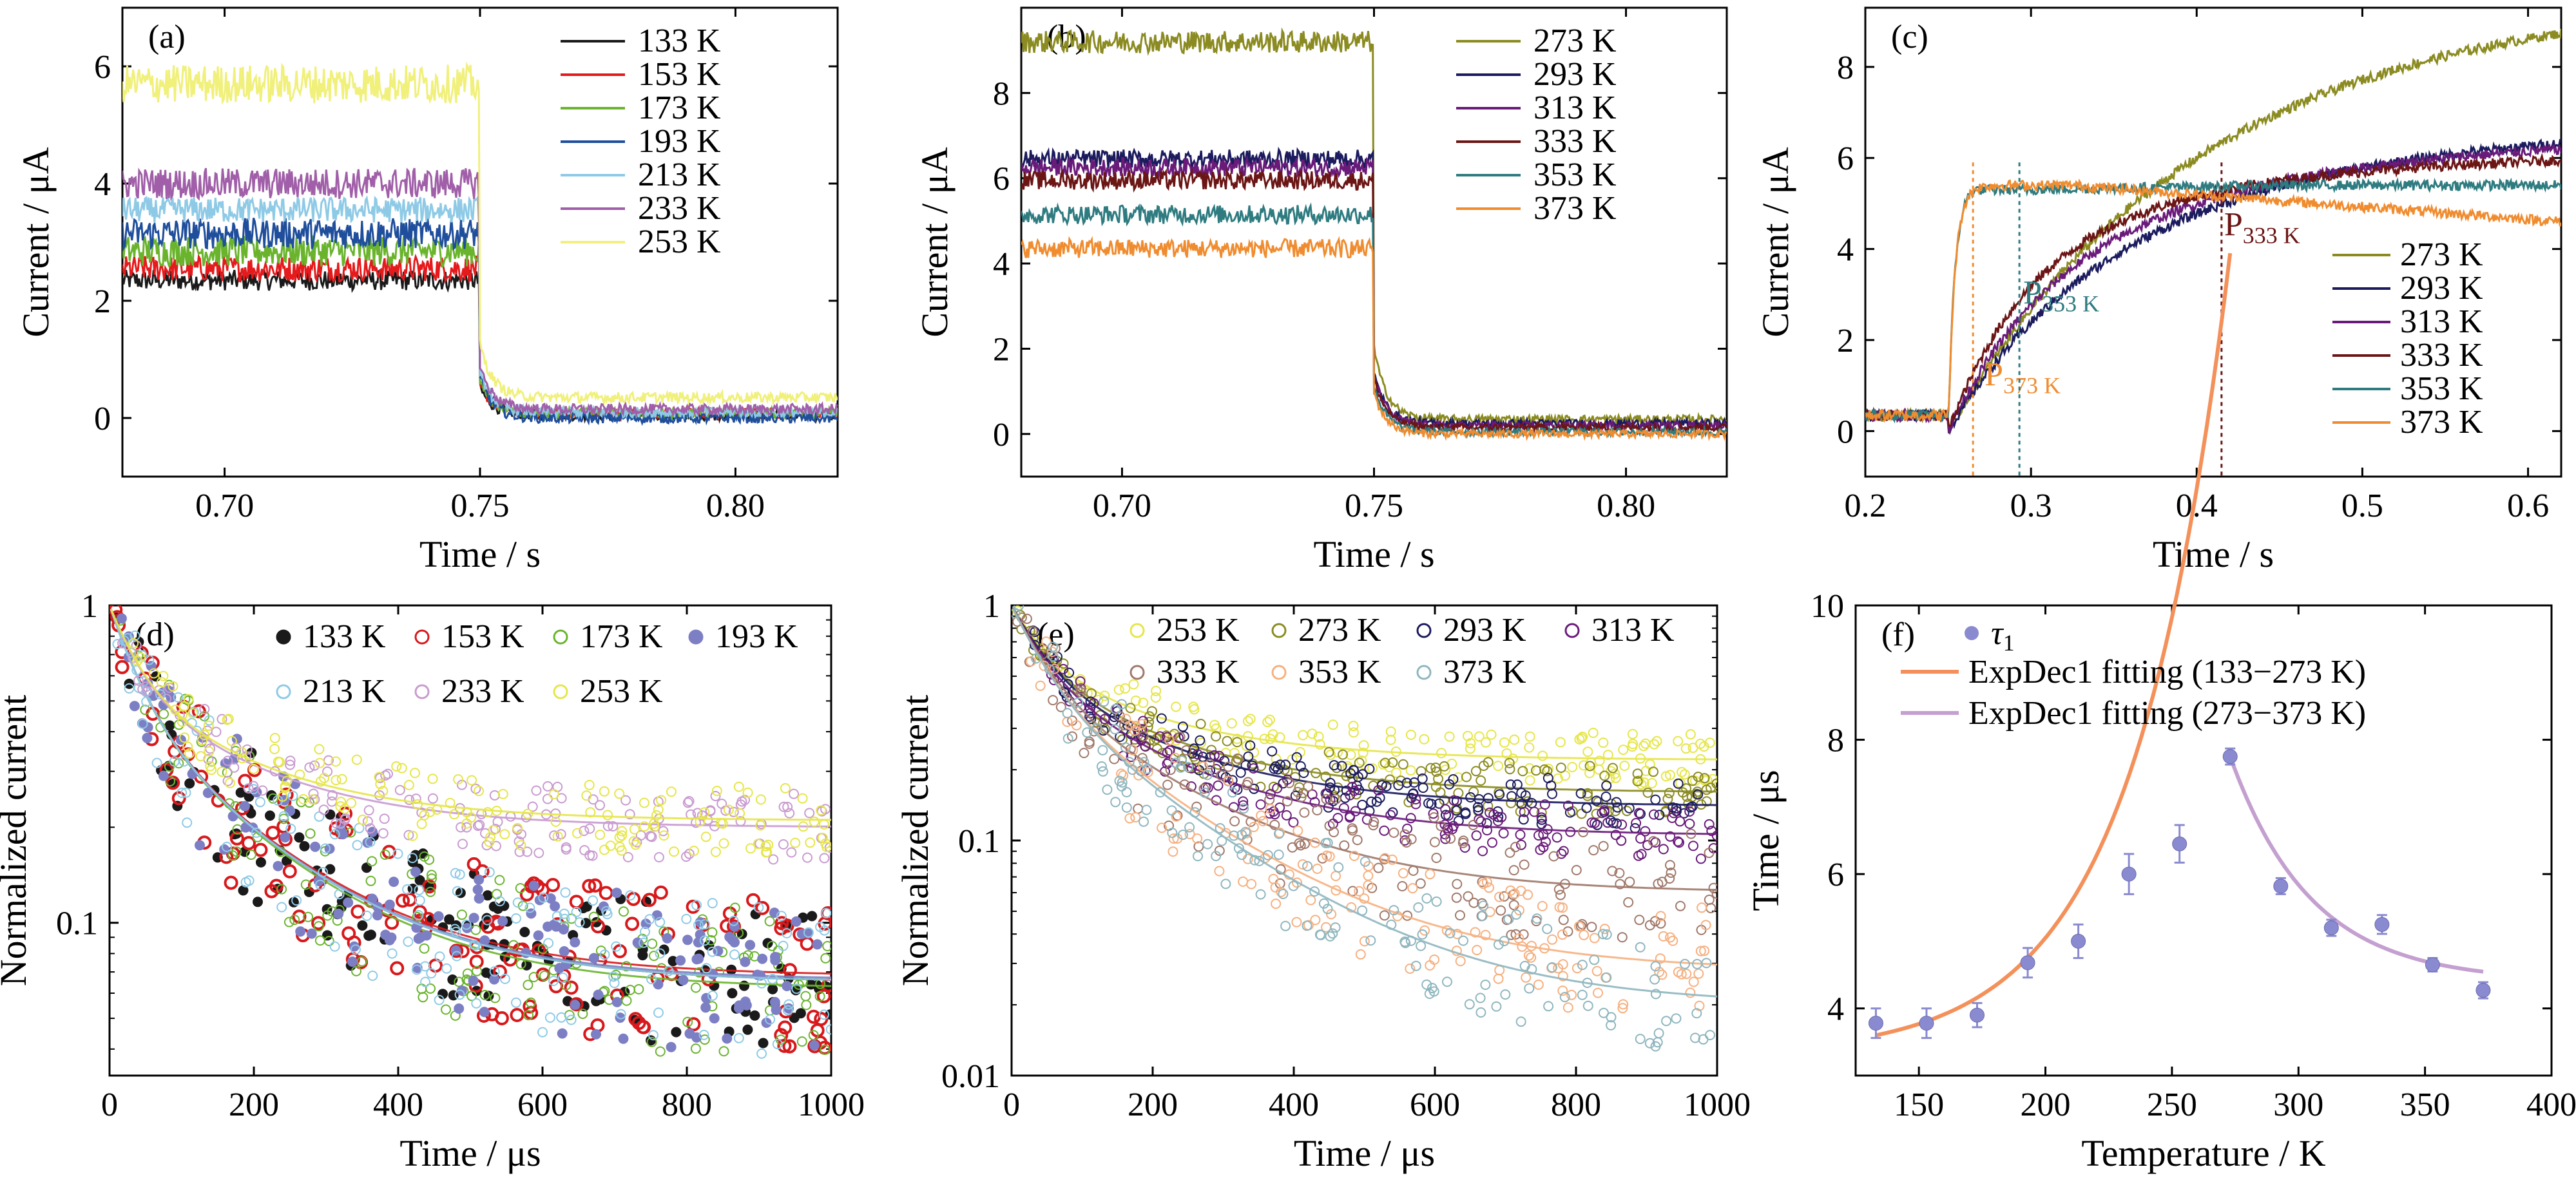 This screenshot has height=1187, width=2576. Describe the element at coordinates (1898, 634) in the screenshot. I see `panel-label: (f)` at that location.